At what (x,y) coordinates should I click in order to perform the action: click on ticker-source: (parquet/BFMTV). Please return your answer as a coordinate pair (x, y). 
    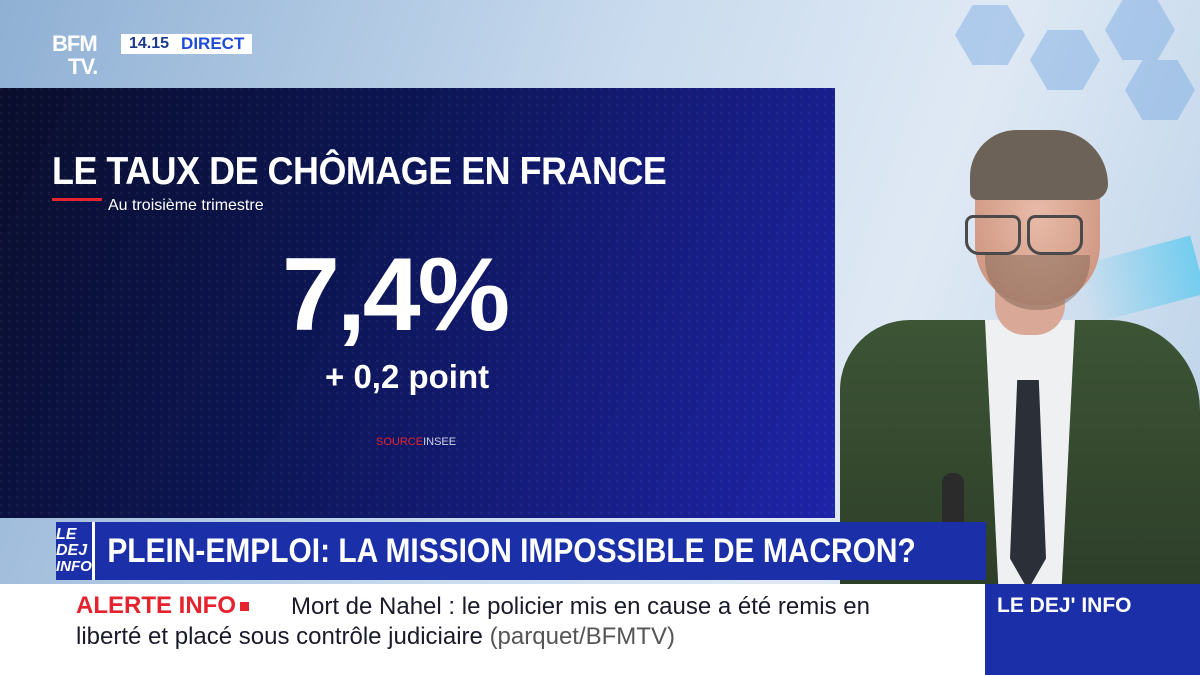
    Looking at the image, I should click on (582, 636).